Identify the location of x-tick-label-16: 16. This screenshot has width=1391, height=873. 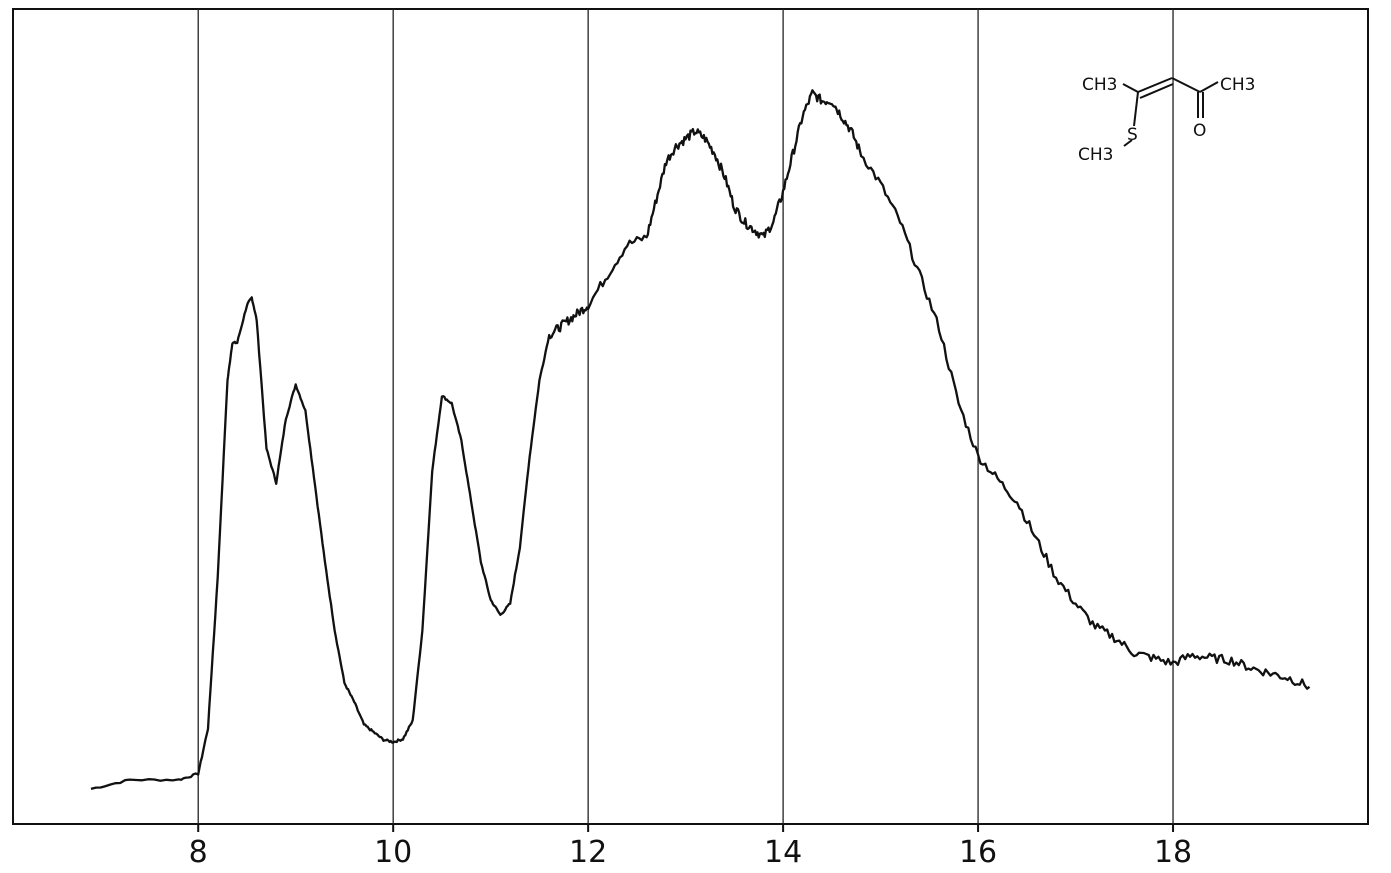
(978, 852).